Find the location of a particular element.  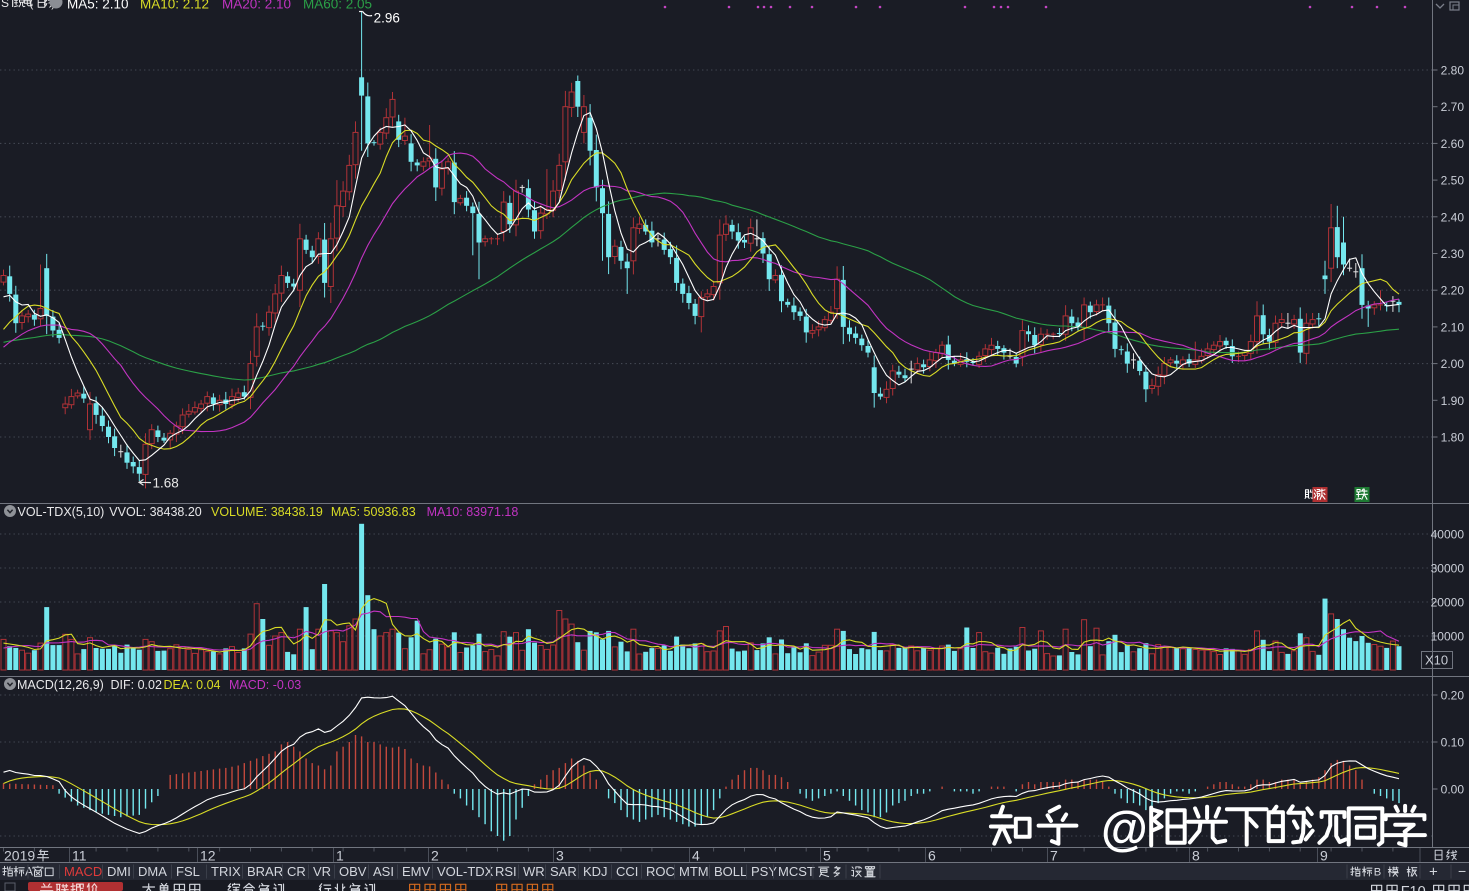

svg-text: 3 is located at coordinates (560, 856).